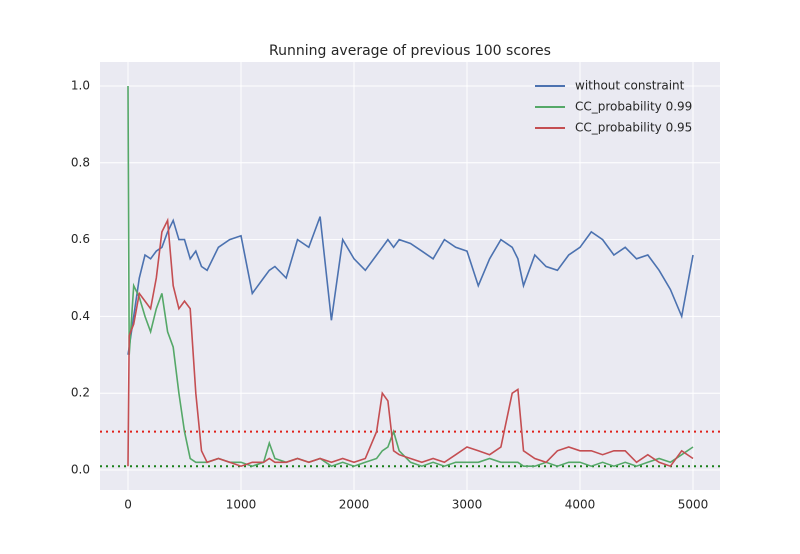  I want to click on y-tick-label: 0.6, so click(80, 239).